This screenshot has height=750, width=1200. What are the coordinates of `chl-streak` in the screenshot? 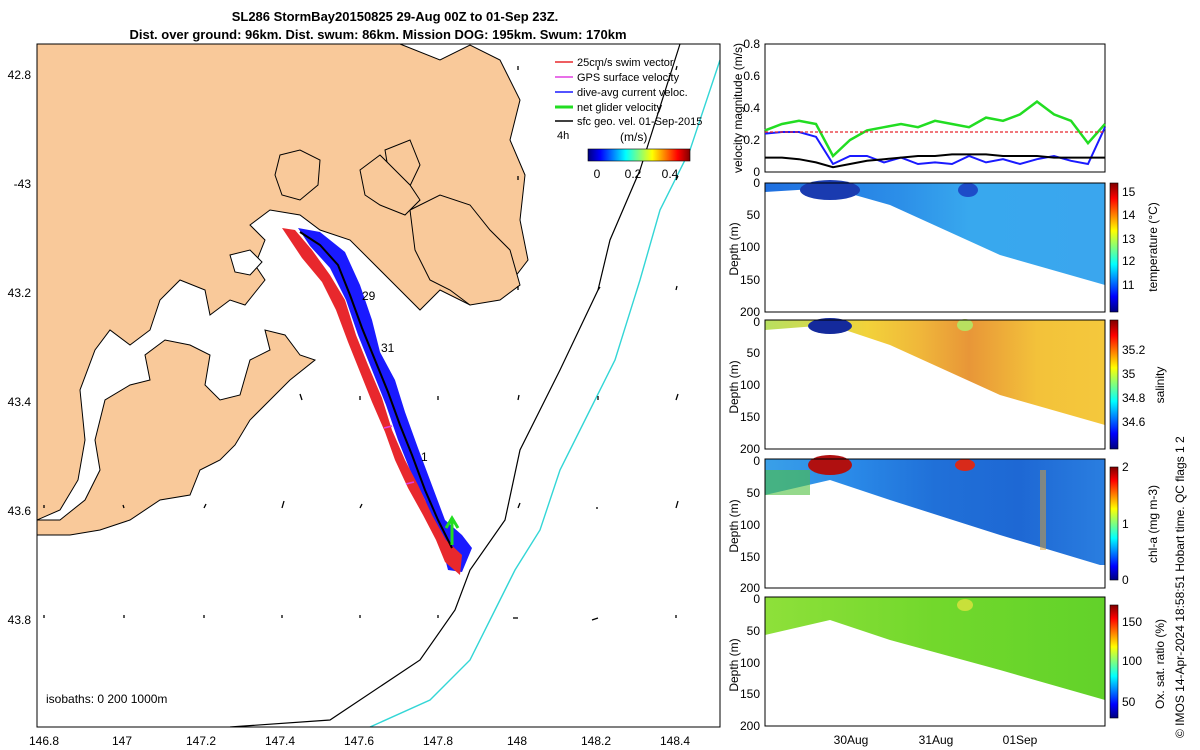 It's located at (1043, 510).